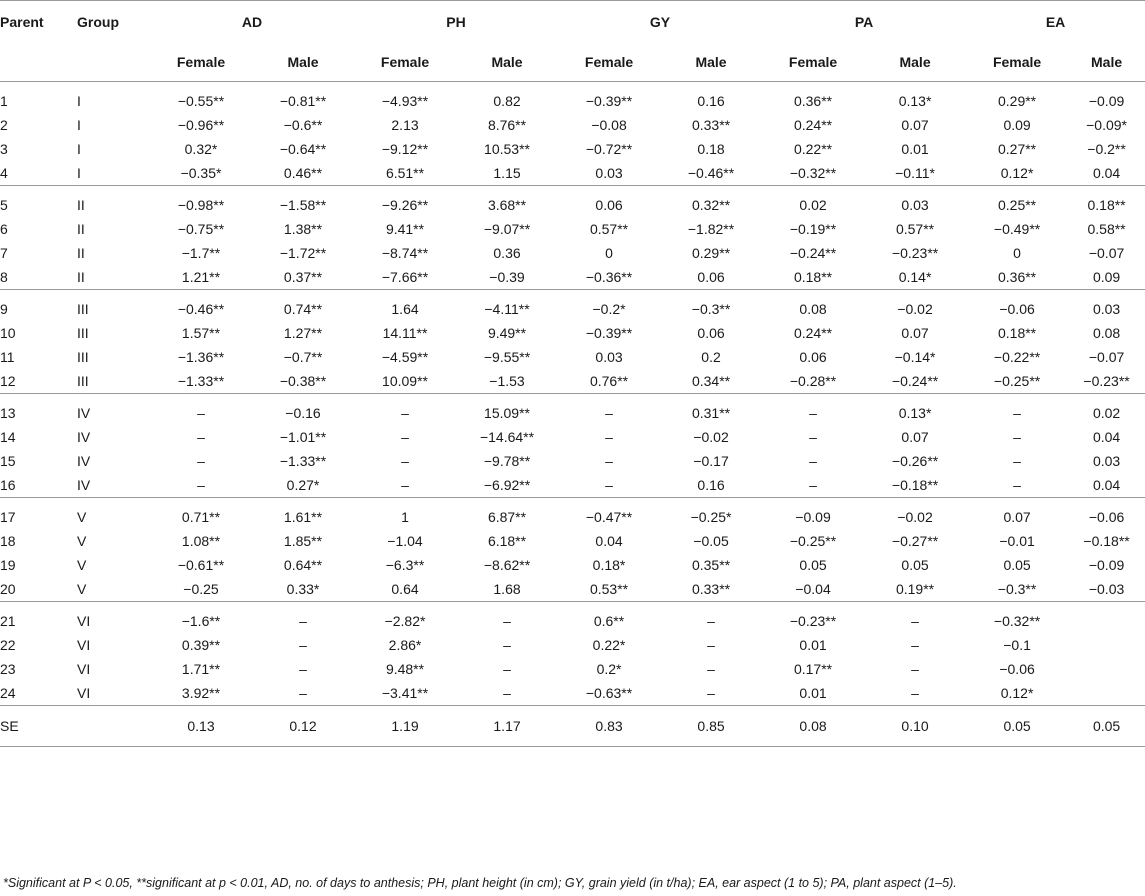 The image size is (1145, 896). Describe the element at coordinates (711, 437) in the screenshot. I see `cell-value: −0.02` at that location.